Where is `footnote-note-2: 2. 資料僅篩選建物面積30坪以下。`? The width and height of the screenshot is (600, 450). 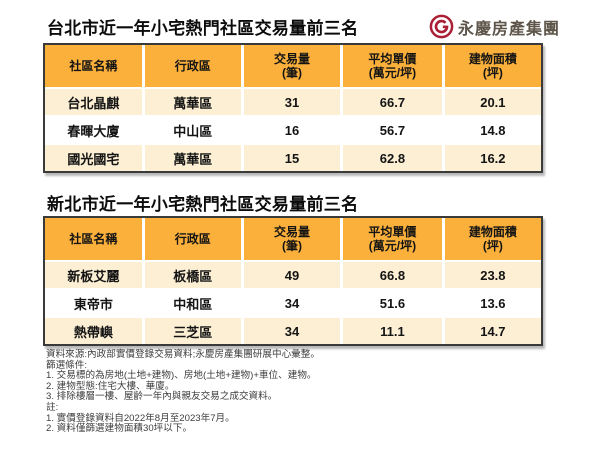 footnote-note-2: 2. 資料僅篩選建物面積30坪以下。 is located at coordinates (119, 429).